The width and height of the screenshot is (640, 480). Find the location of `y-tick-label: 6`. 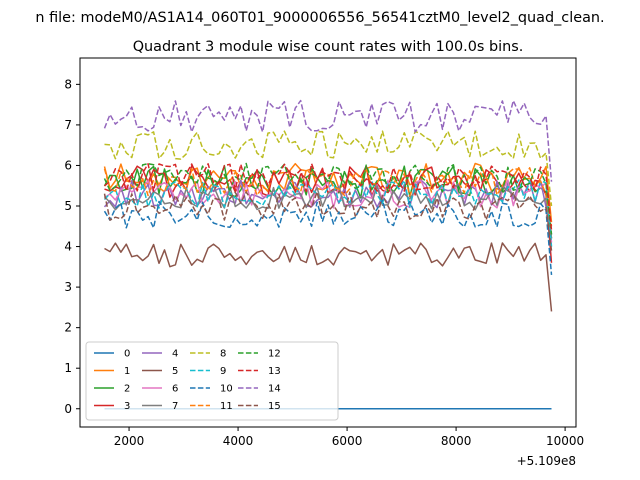

y-tick-label: 6 is located at coordinates (68, 165).